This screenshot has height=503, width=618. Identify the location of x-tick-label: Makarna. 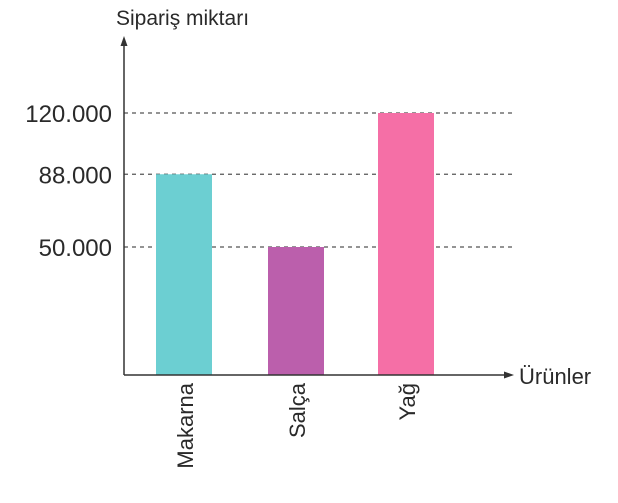
(185, 425).